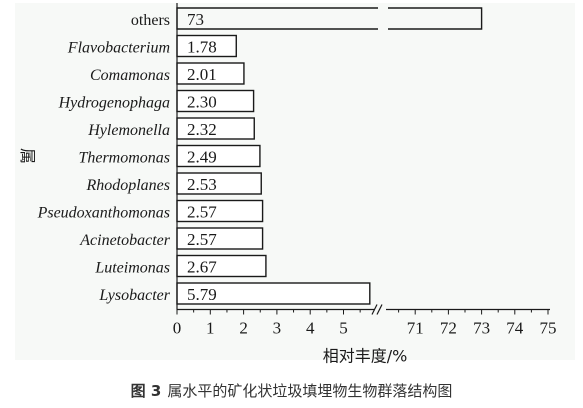  What do you see at coordinates (134, 295) in the screenshot?
I see `category-label-lysobacter: Lysobacter` at bounding box center [134, 295].